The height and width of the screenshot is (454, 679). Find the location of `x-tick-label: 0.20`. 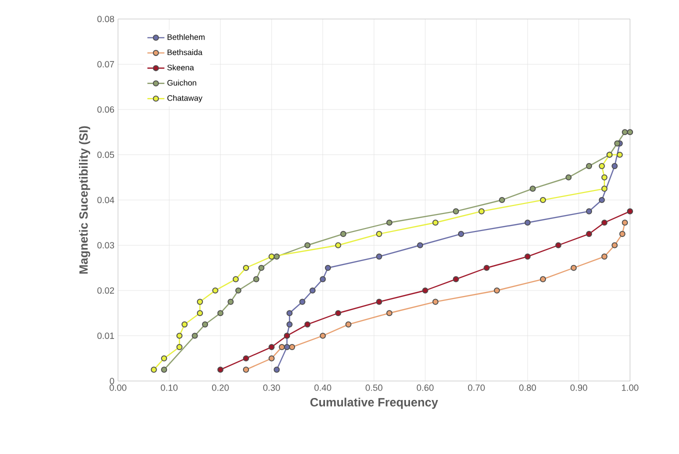

x-tick-label: 0.20 is located at coordinates (220, 387).